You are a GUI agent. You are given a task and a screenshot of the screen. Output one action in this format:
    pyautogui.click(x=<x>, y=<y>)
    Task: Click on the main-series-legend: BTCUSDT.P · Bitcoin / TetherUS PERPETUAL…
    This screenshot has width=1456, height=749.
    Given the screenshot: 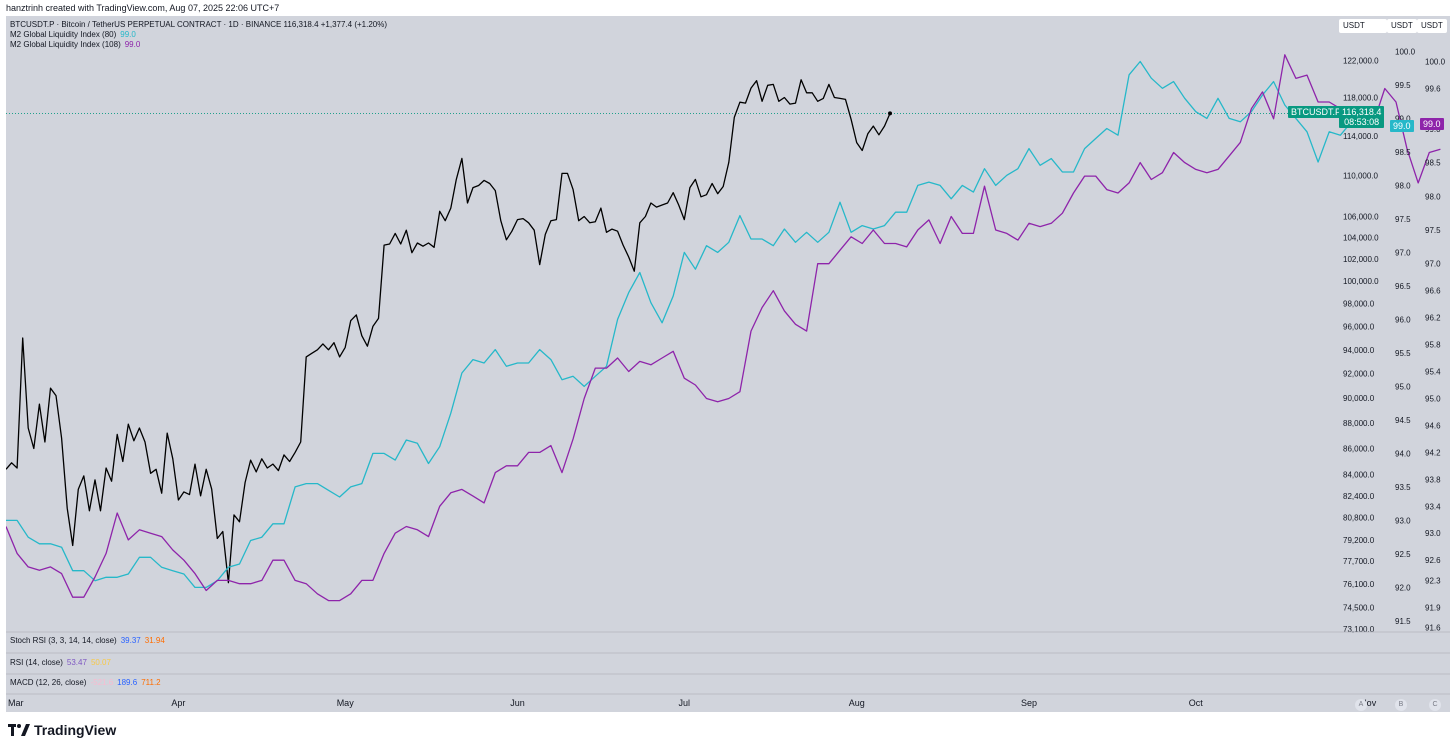 What is the action you would take?
    pyautogui.click(x=198, y=24)
    